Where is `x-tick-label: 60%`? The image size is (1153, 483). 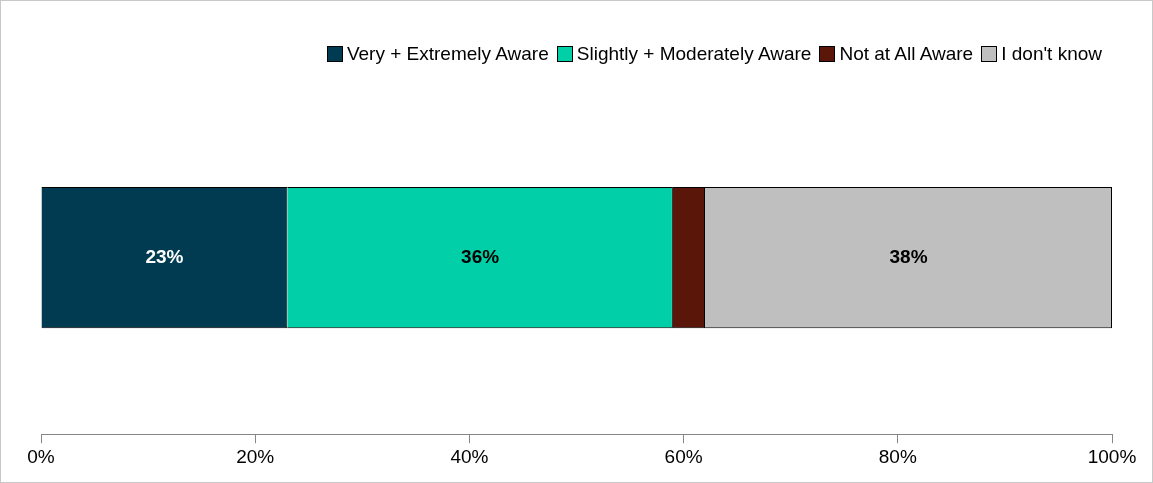 x-tick-label: 60% is located at coordinates (683, 456).